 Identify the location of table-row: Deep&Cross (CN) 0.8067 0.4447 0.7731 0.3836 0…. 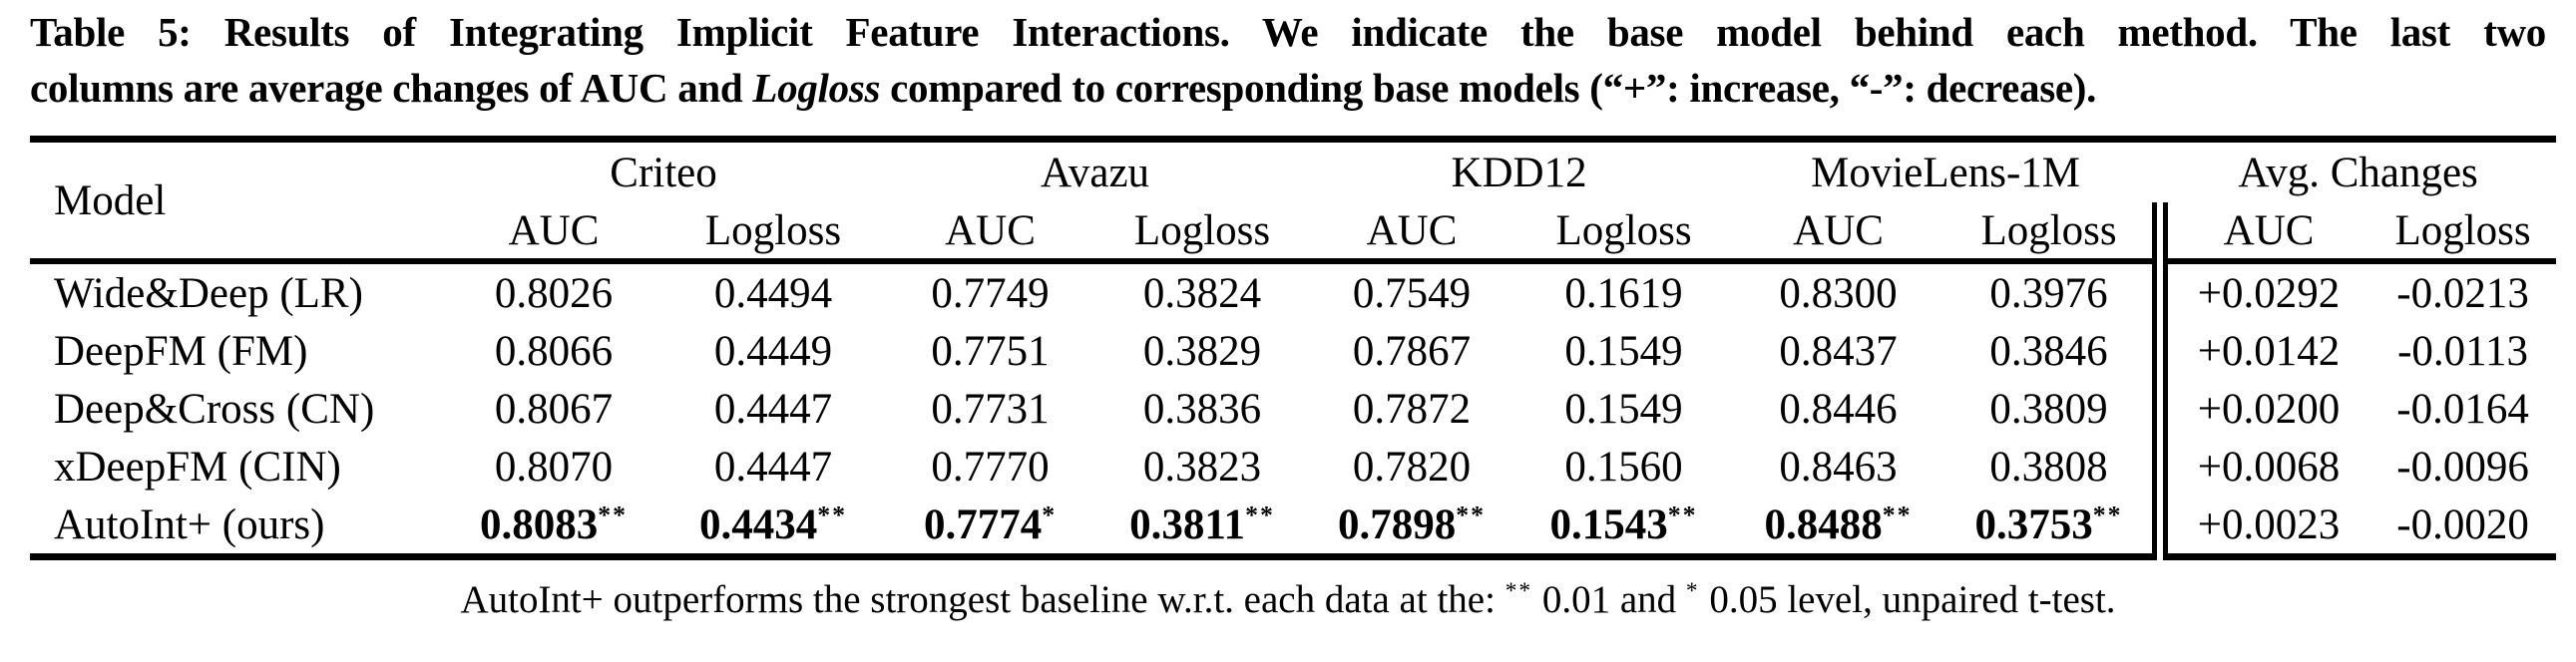
(1293, 409).